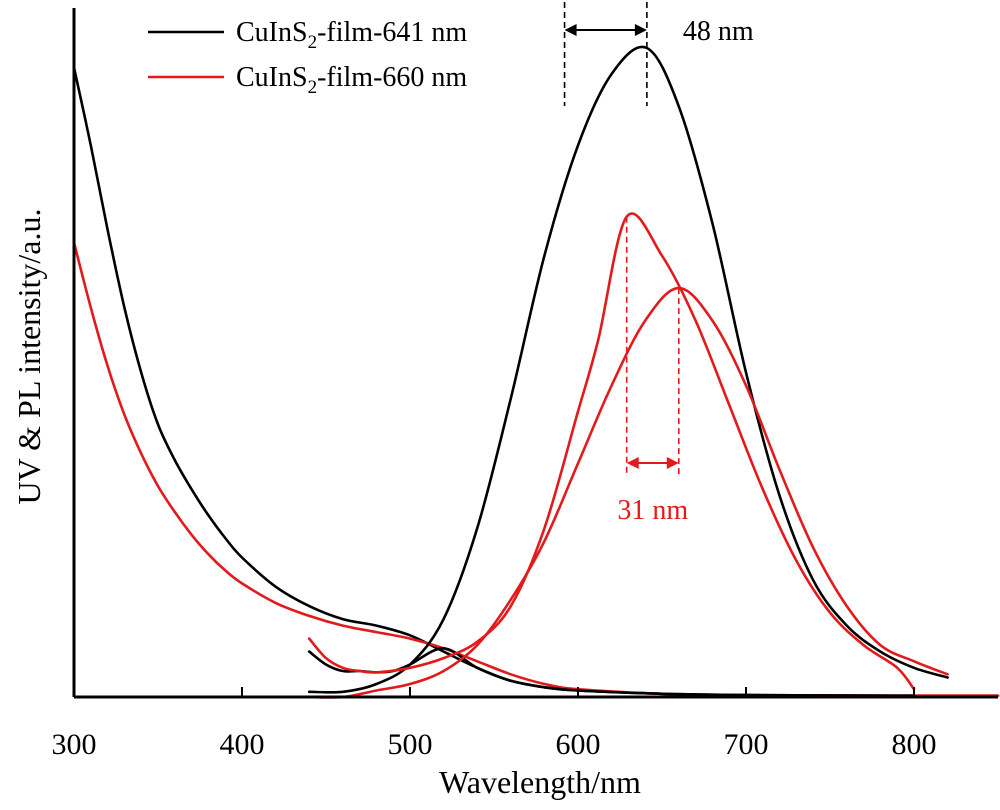  What do you see at coordinates (494, 724) in the screenshot?
I see `x-ticks: 300 400 500 600 700 800` at bounding box center [494, 724].